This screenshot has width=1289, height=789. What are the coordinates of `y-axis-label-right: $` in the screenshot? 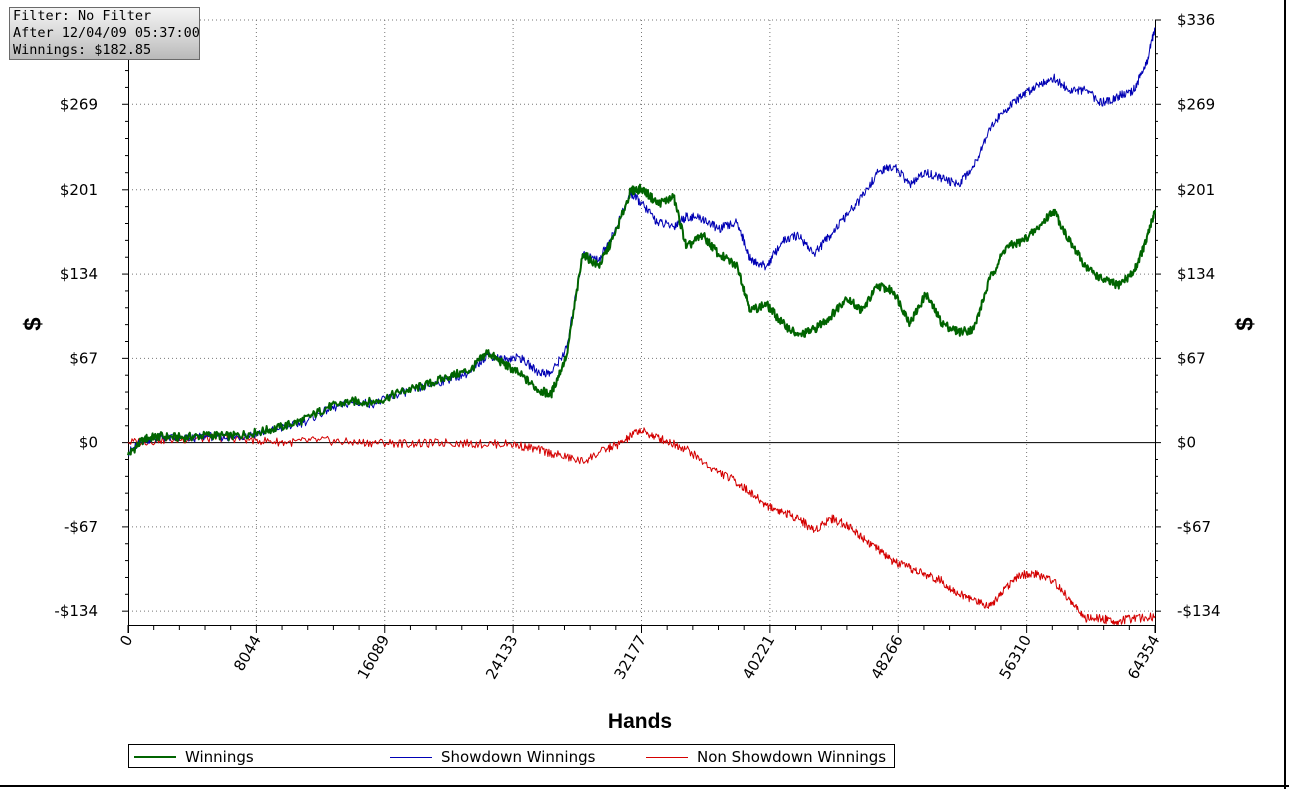 It's located at (1244, 324).